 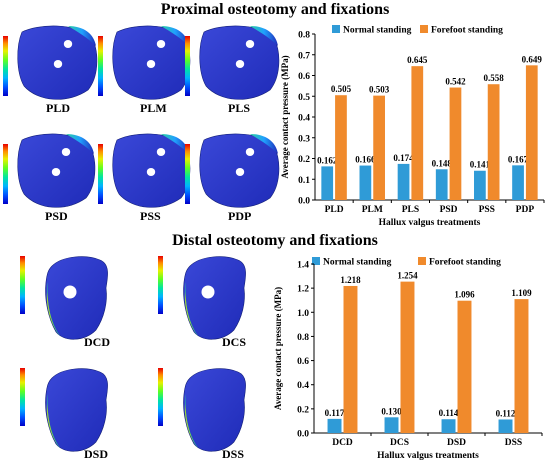 What do you see at coordinates (518, 159) in the screenshot?
I see `data-label: 0.167` at bounding box center [518, 159].